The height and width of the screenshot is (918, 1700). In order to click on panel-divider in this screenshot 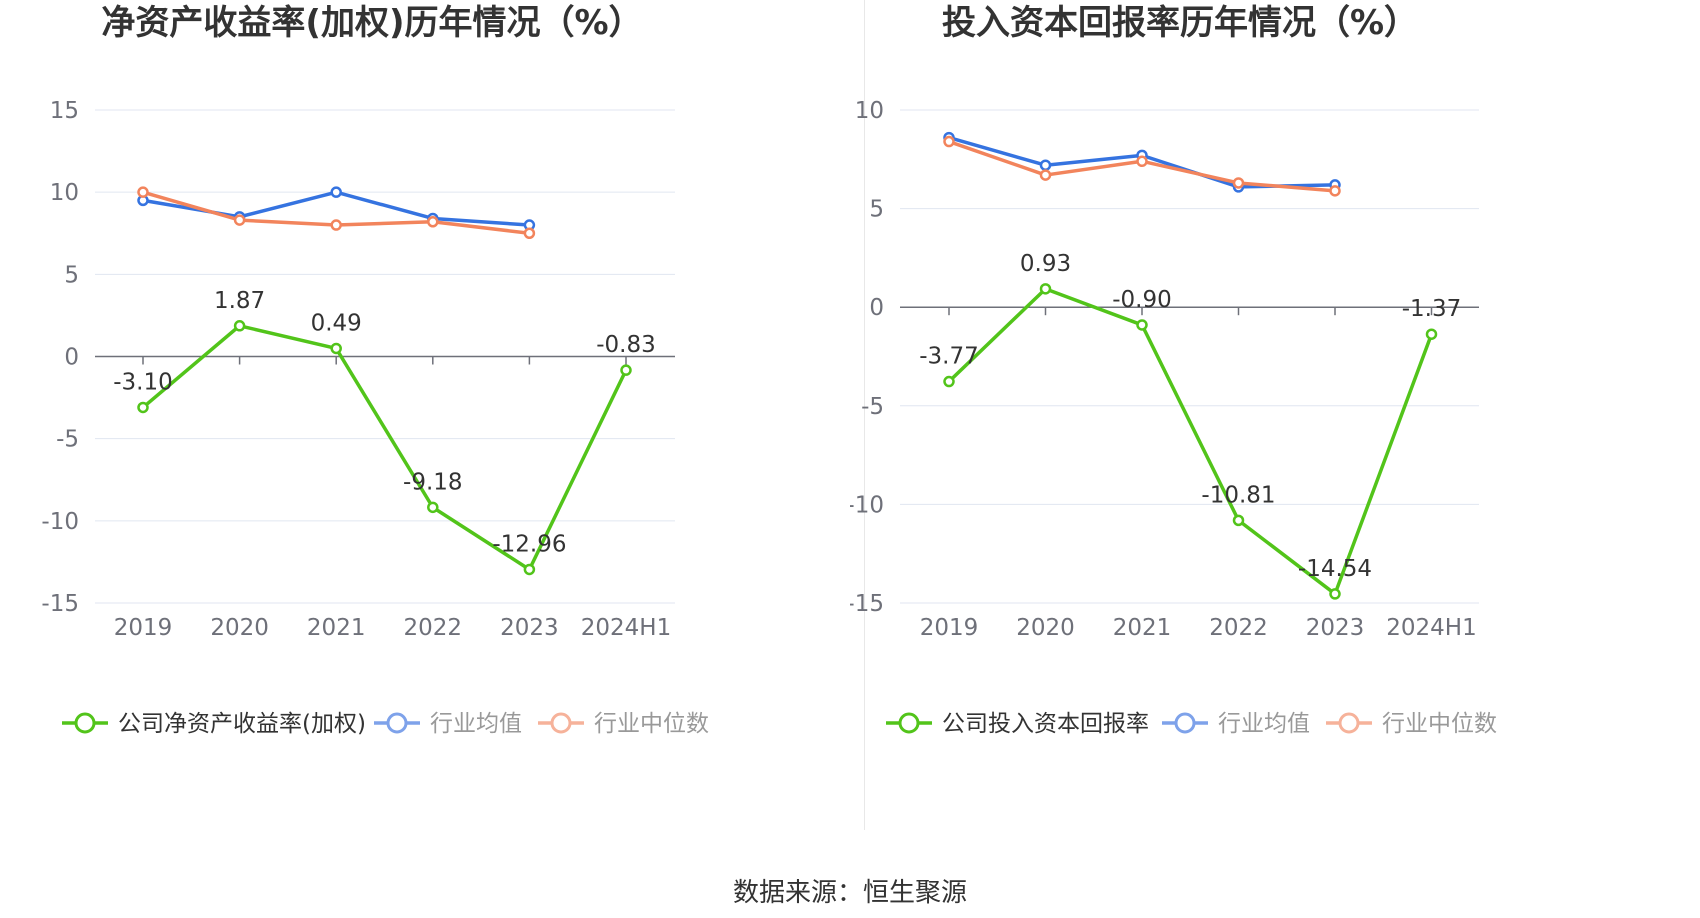, I will do `click(864, 415)`.